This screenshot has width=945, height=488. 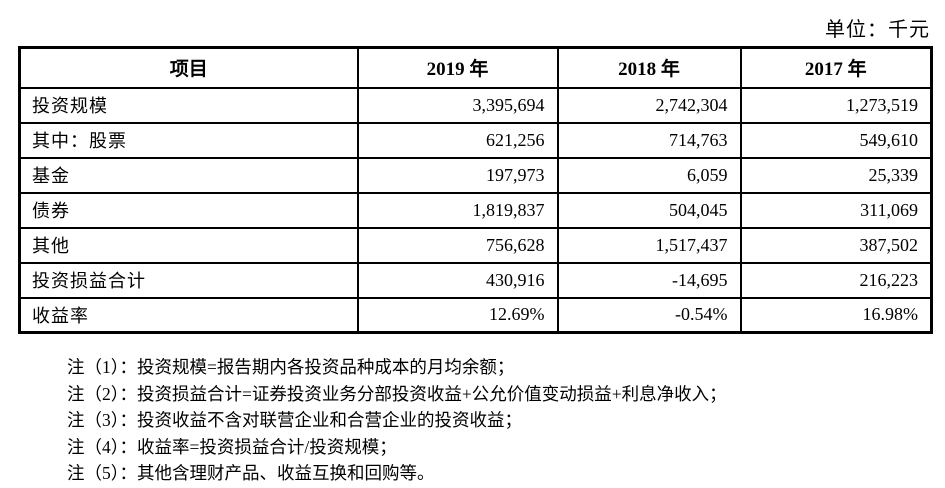 I want to click on table-row-funds: 基金 197,973 6,059 25,339, so click(x=475, y=175).